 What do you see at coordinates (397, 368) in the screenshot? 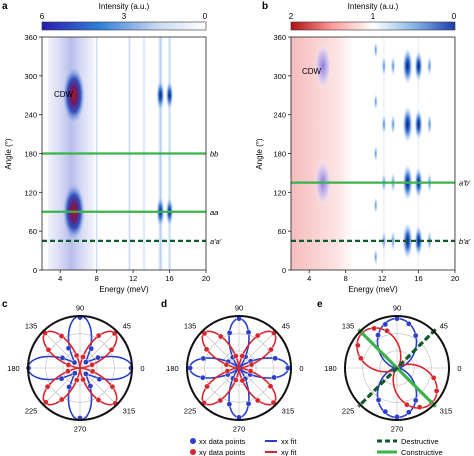
I see `polarization-line-destructive` at bounding box center [397, 368].